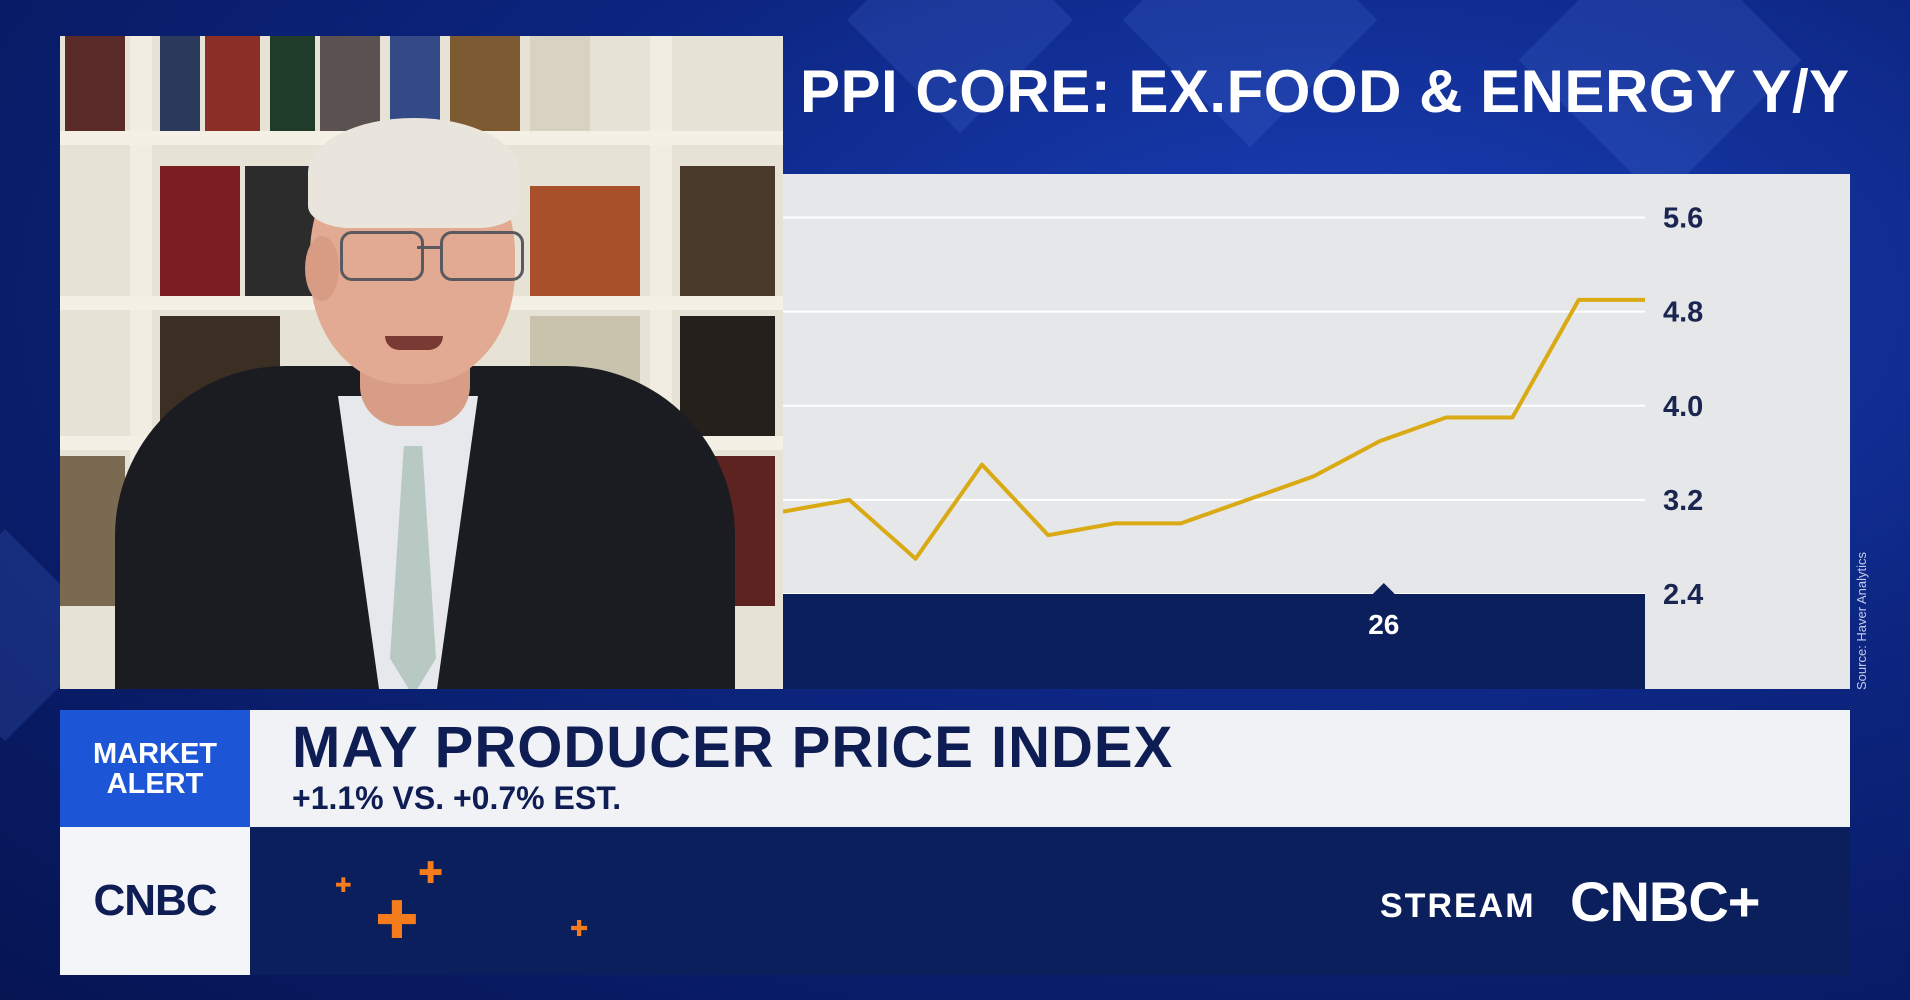  I want to click on y-tick-label: 4.8, so click(1683, 313).